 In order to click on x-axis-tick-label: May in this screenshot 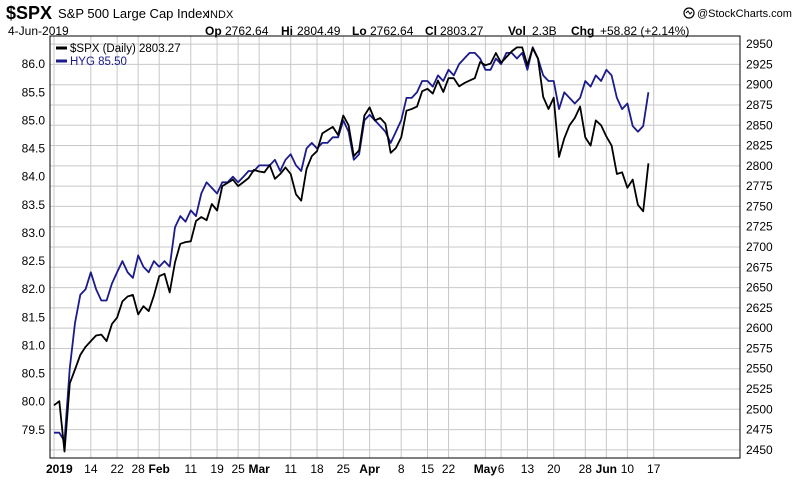, I will do `click(486, 469)`.